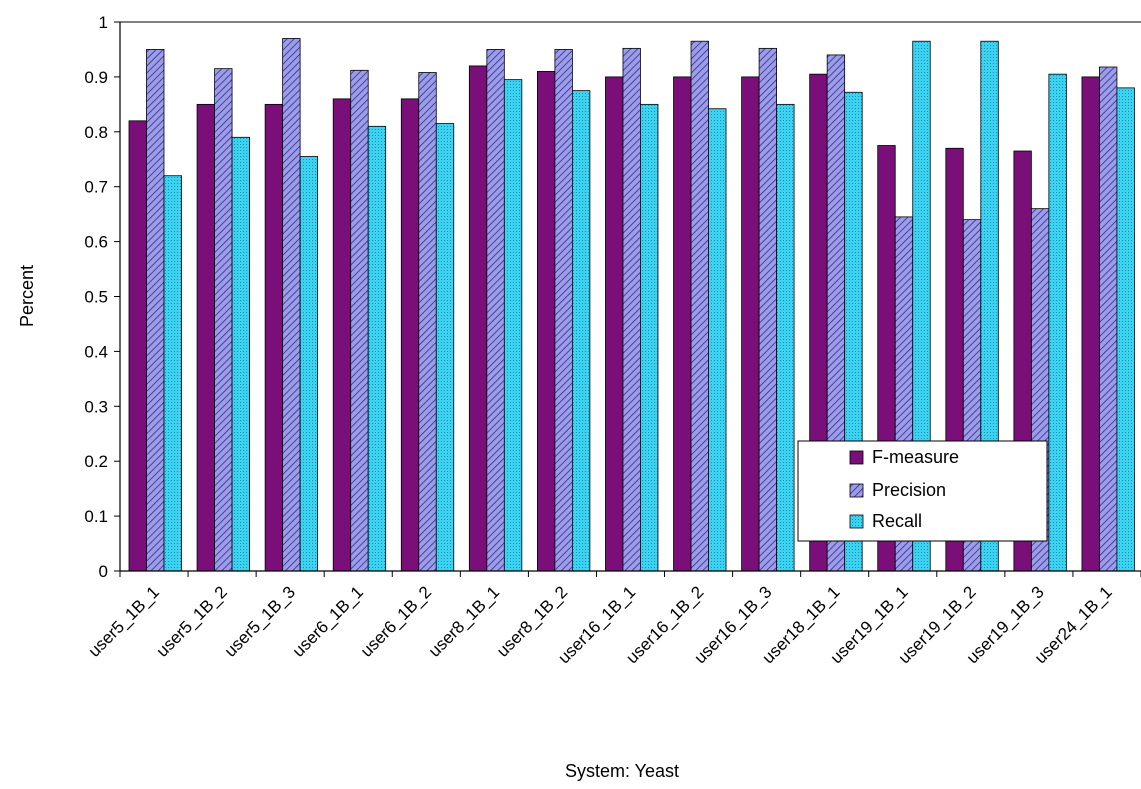  I want to click on x-tick-label-user5-1b-3: user5_1B_3, so click(260, 621).